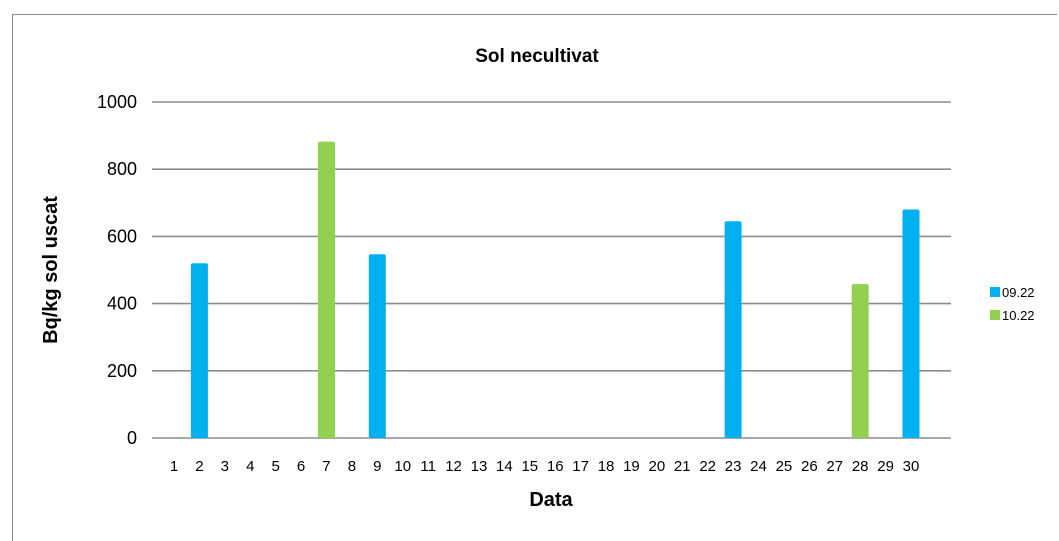 This screenshot has width=1059, height=541. What do you see at coordinates (122, 236) in the screenshot?
I see `y-tick-label: 600` at bounding box center [122, 236].